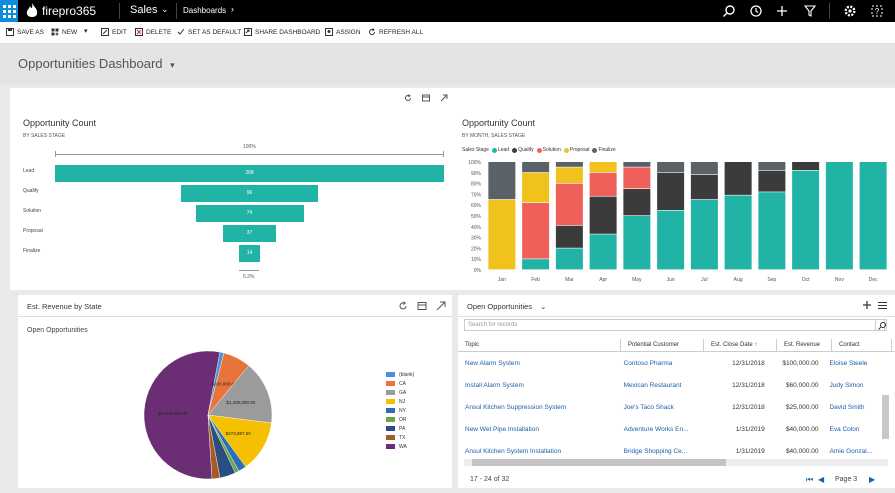 The width and height of the screenshot is (895, 493). I want to click on new-button: NEW, so click(64, 32).